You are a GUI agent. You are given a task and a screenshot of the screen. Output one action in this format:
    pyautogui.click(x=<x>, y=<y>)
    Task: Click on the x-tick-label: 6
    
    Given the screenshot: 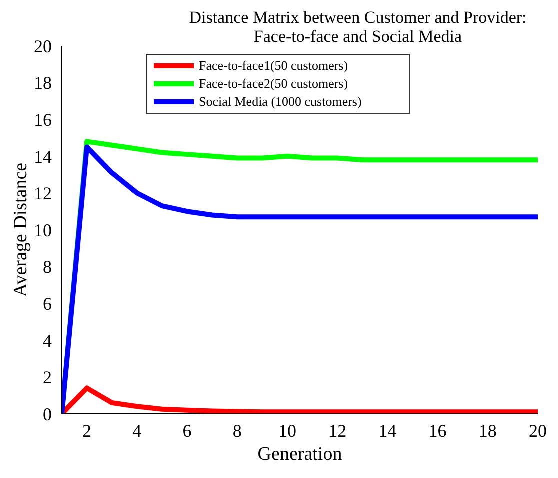 What is the action you would take?
    pyautogui.click(x=187, y=430)
    